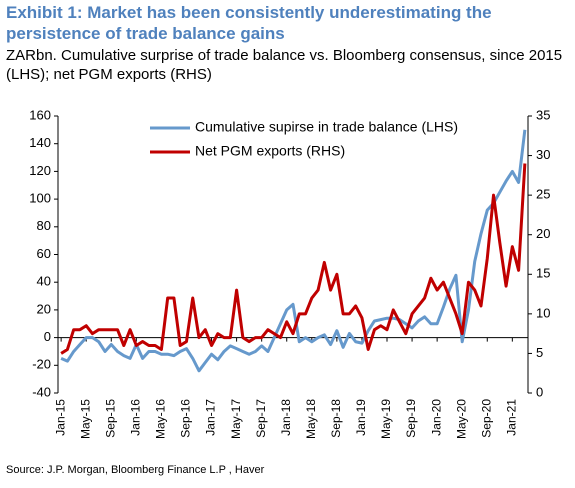 The width and height of the screenshot is (575, 488). What do you see at coordinates (60, 417) in the screenshot?
I see `x-tick-label: Jan-15` at bounding box center [60, 417].